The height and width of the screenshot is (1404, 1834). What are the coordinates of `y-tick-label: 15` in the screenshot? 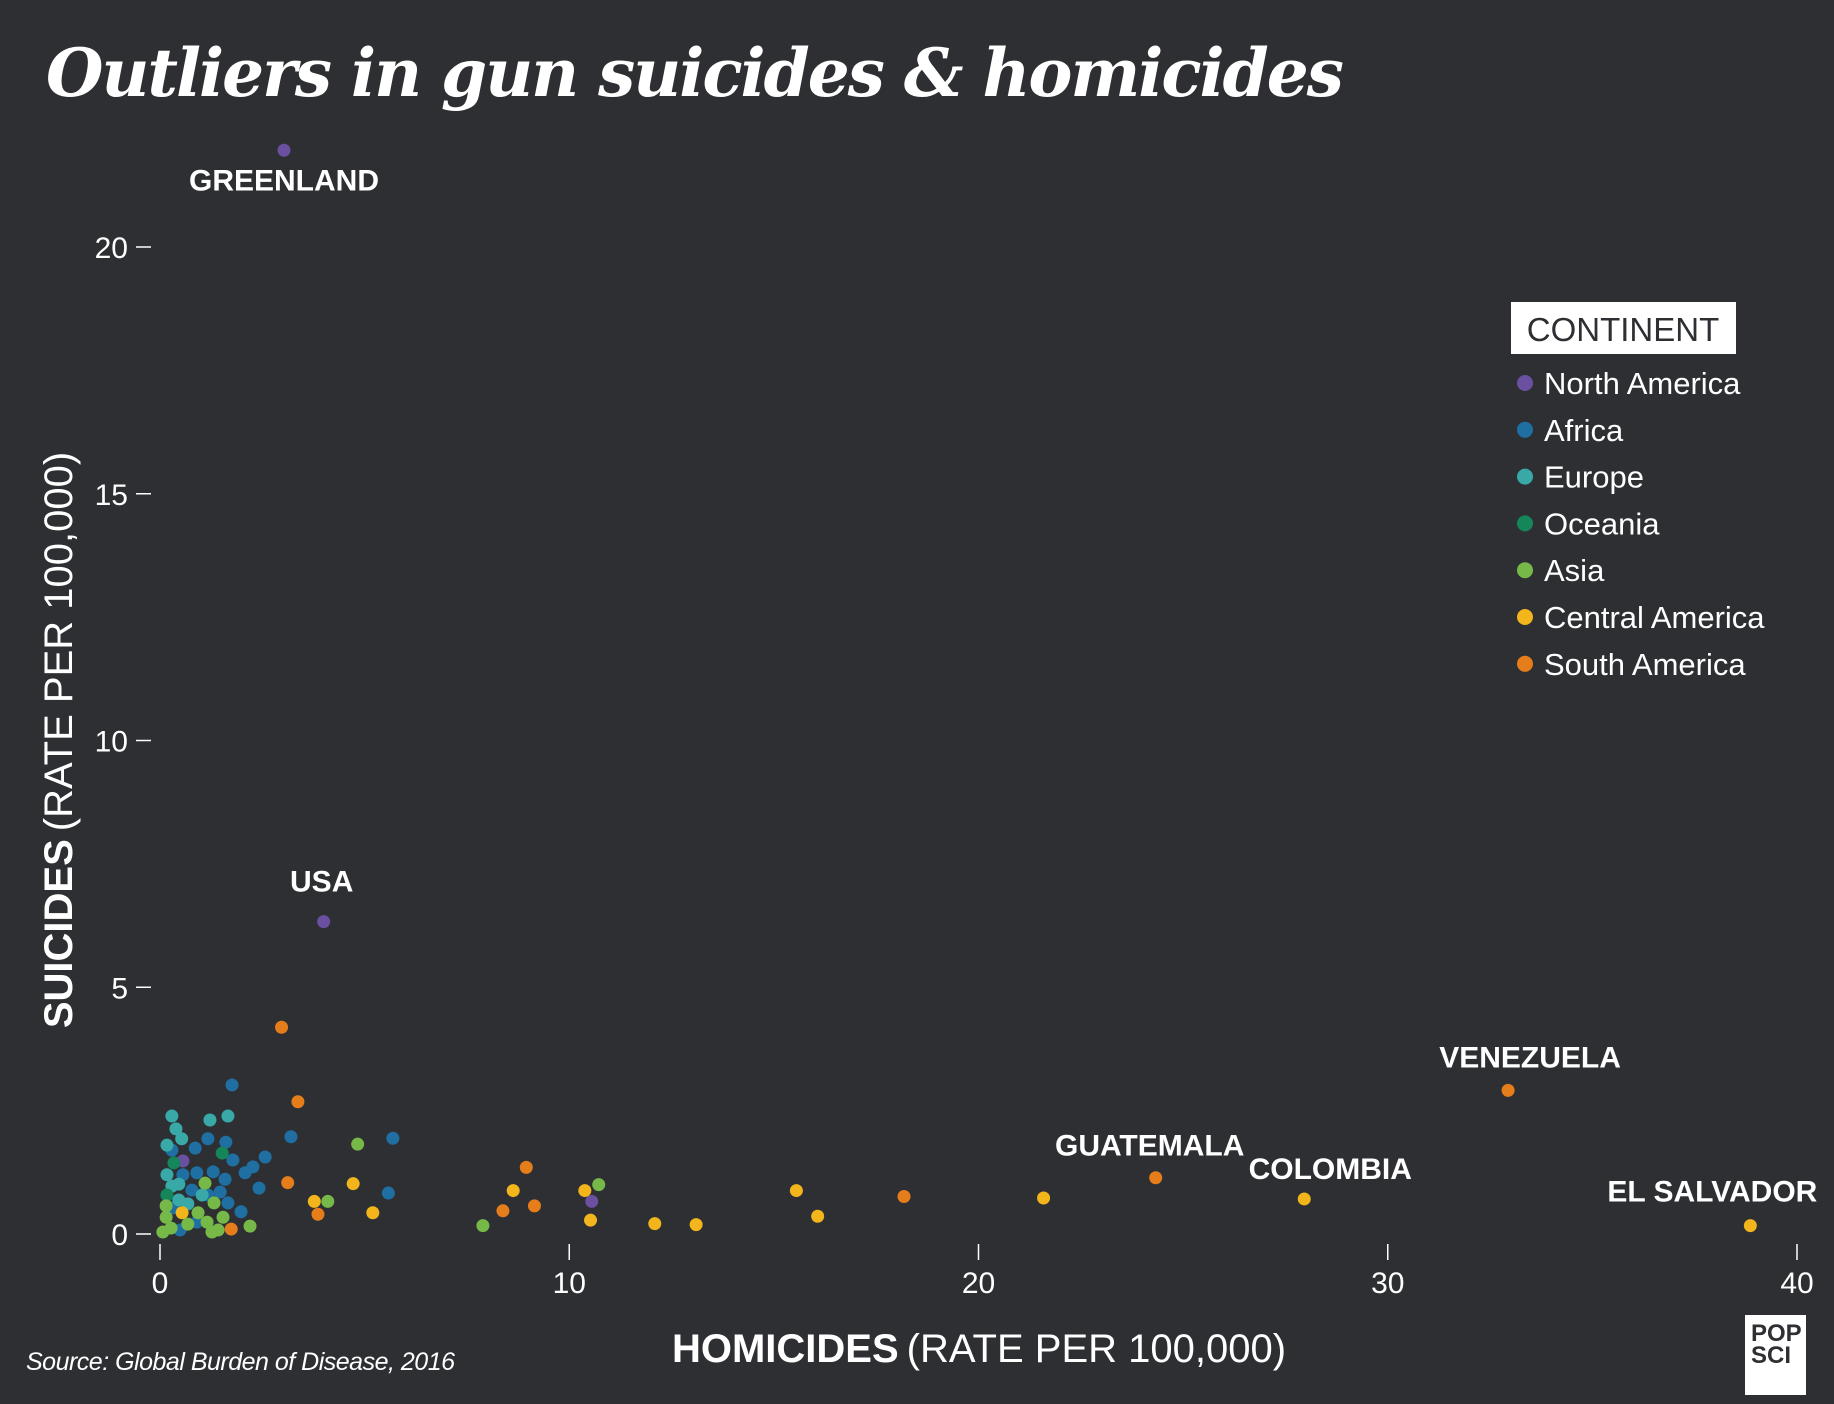 It's located at (111, 495).